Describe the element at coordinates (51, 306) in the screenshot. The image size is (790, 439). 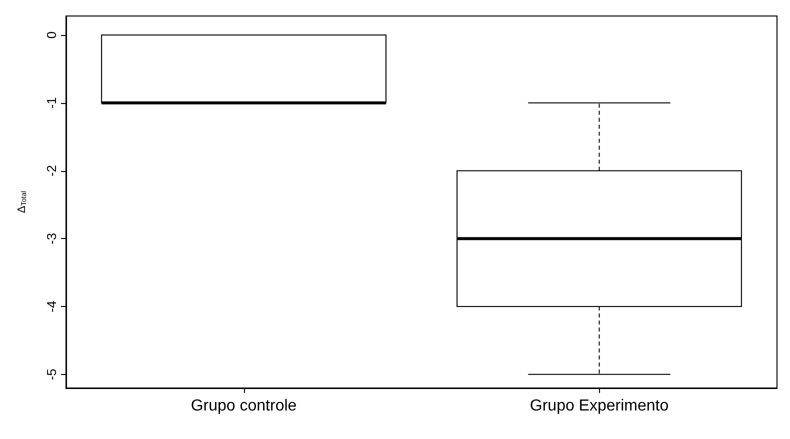
I see `y-tick-label: -4` at that location.